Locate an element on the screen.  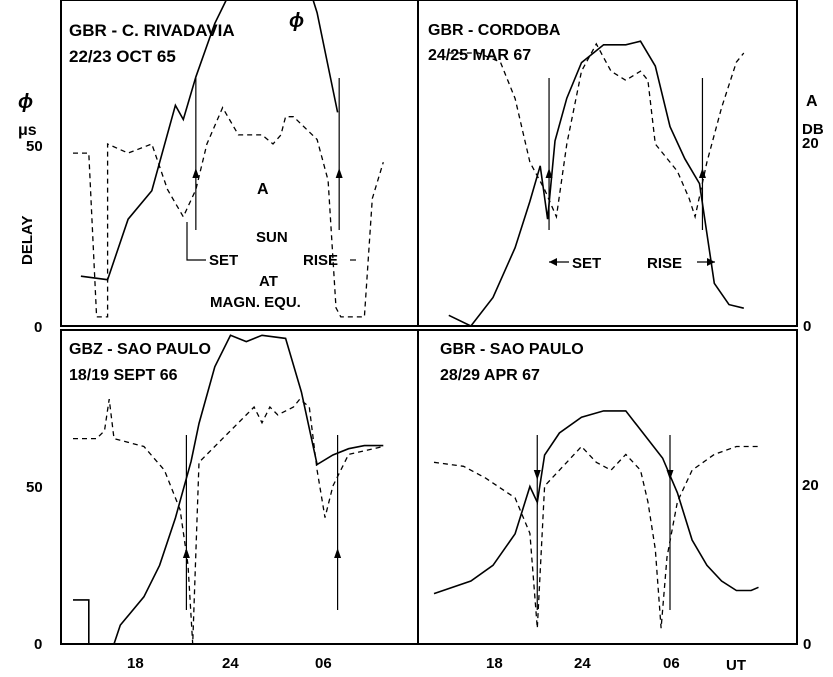
curve-label-phi: ϕ is located at coordinates (296, 21).